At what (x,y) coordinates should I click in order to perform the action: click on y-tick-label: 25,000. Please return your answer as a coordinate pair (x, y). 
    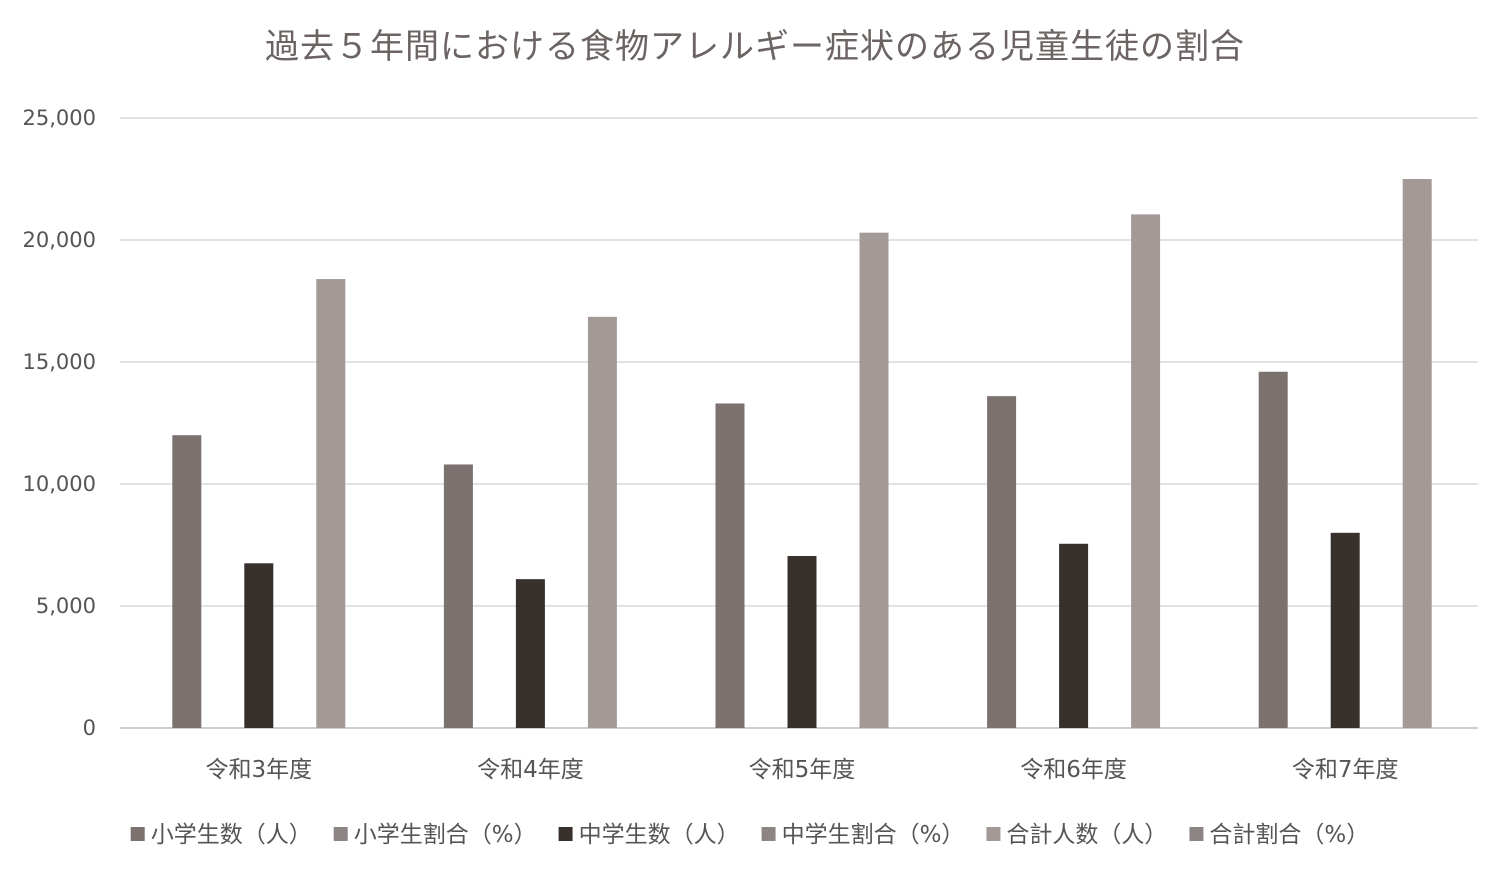
    Looking at the image, I should click on (59, 118).